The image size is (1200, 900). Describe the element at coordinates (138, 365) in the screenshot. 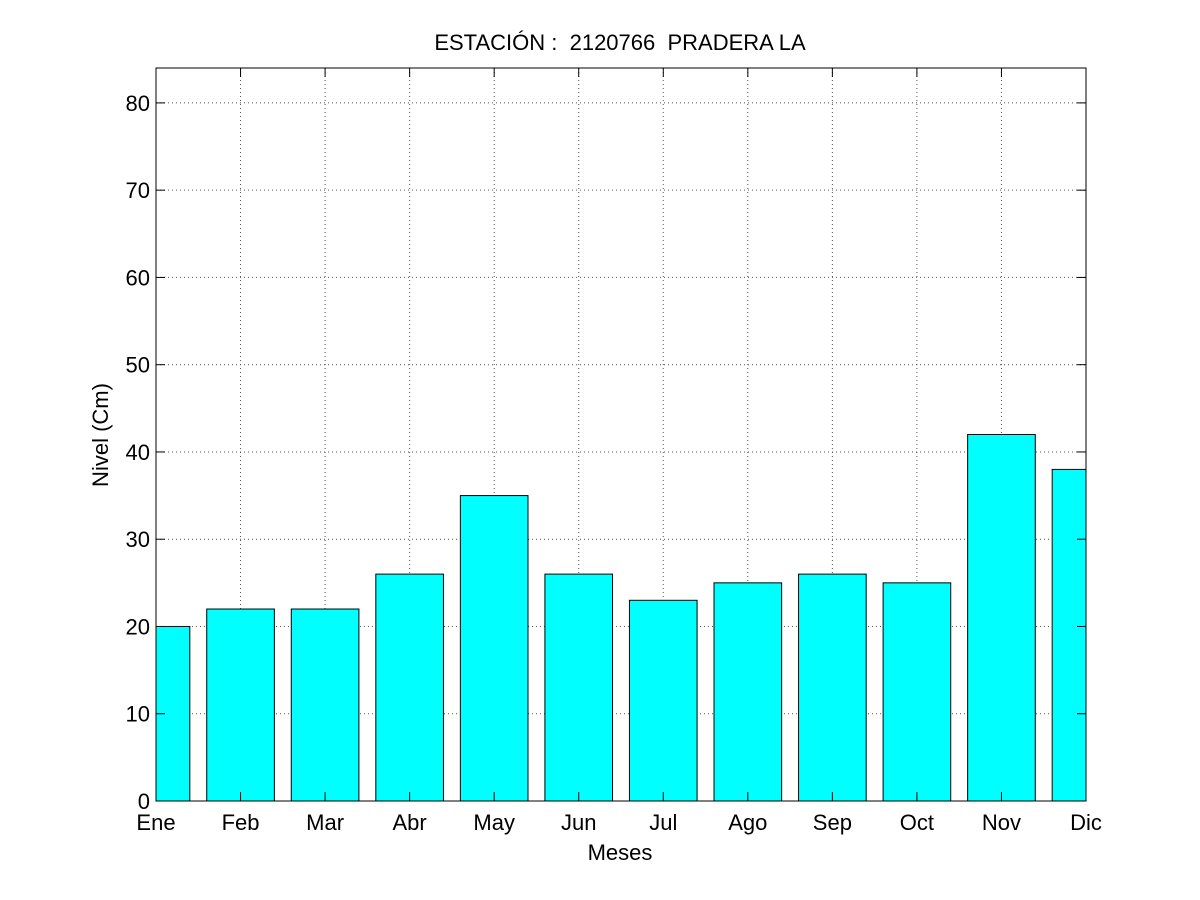

I see `y-tick-label: 50` at that location.